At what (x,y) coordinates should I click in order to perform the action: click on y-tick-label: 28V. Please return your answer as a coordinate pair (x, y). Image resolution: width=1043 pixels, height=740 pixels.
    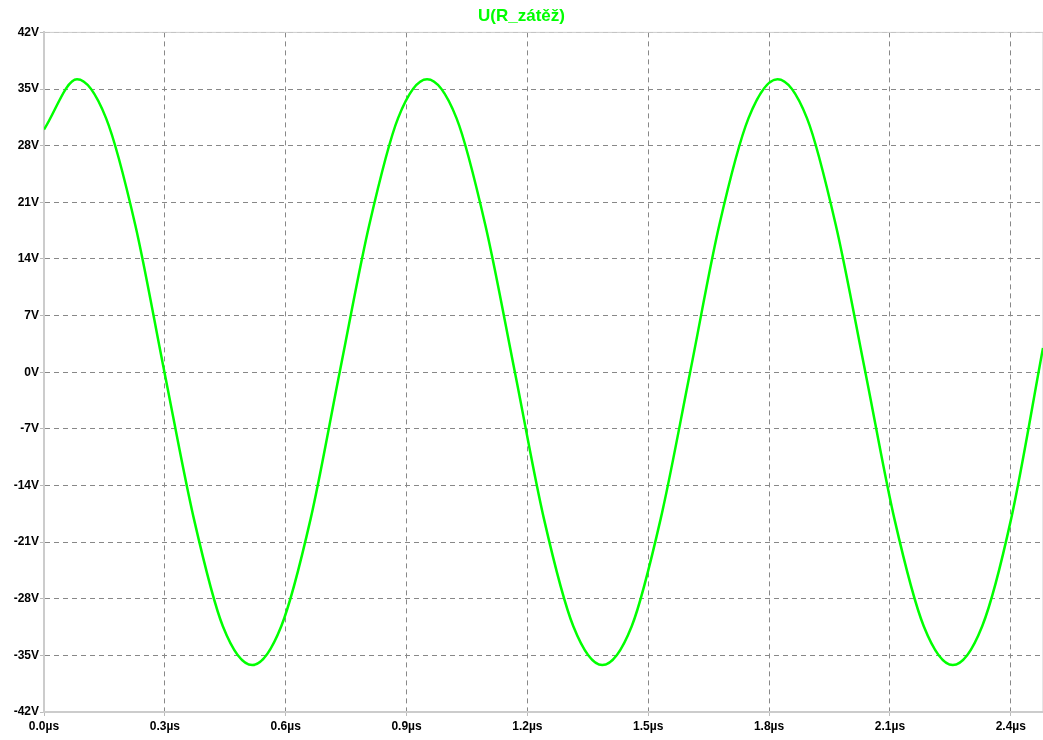
    Looking at the image, I should click on (28, 144).